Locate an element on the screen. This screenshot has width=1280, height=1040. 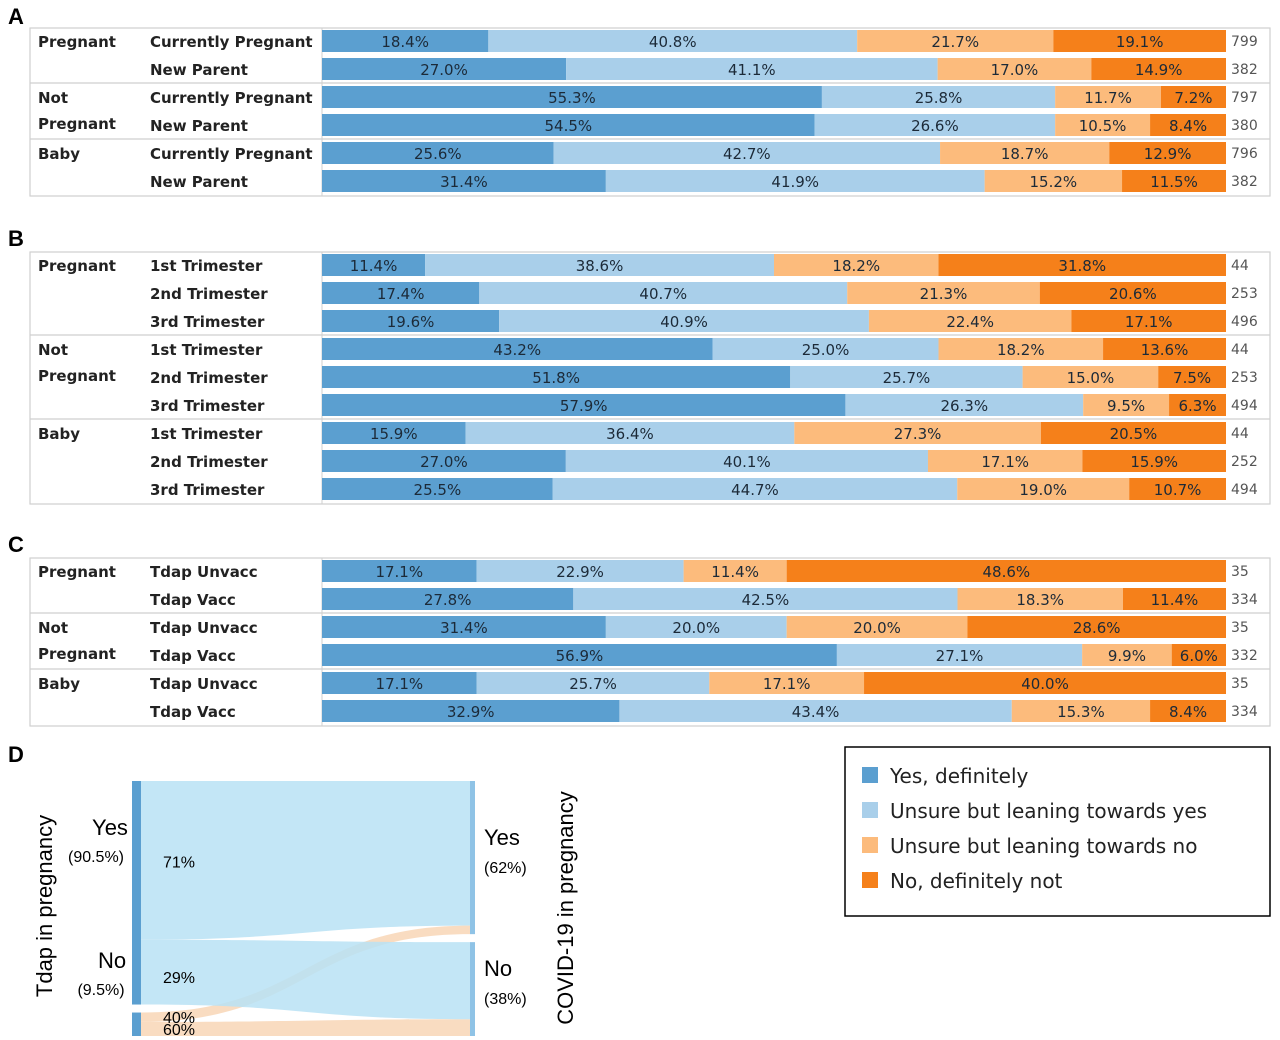
flow-no-to-no is located at coordinates (305, 1027).